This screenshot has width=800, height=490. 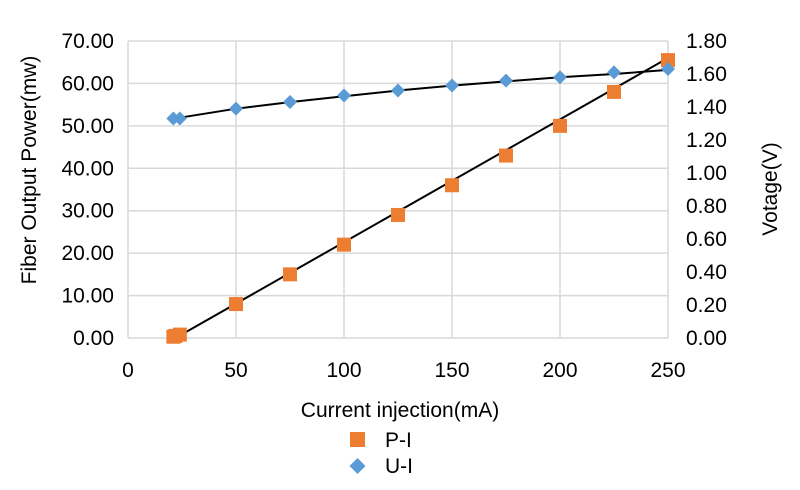 What do you see at coordinates (706, 173) in the screenshot?
I see `y2-tick-label: 1.00` at bounding box center [706, 173].